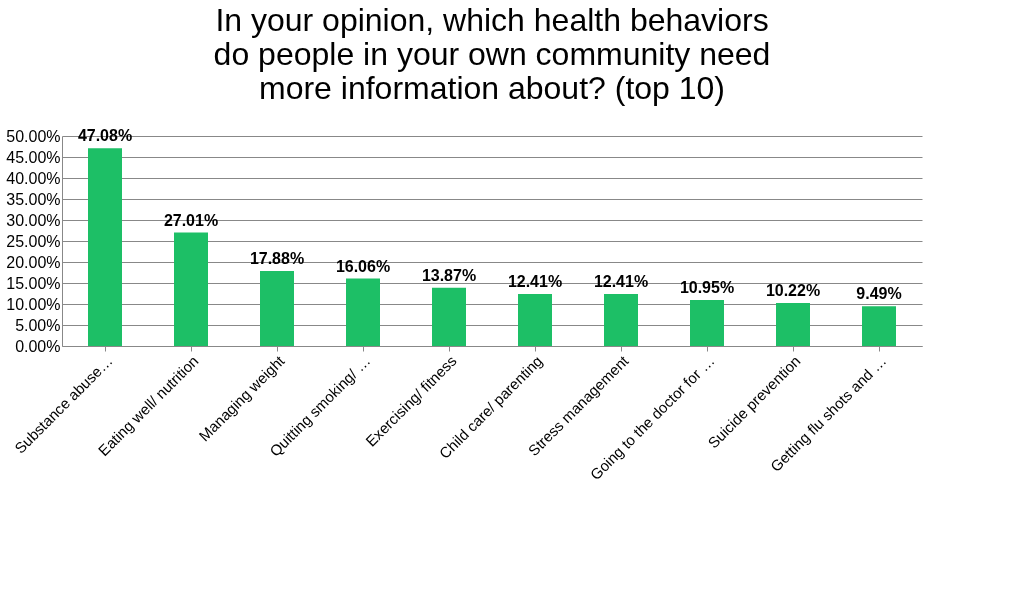 The width and height of the screenshot is (1019, 613). What do you see at coordinates (38, 325) in the screenshot?
I see `y-tick-label: 5.00%` at bounding box center [38, 325].